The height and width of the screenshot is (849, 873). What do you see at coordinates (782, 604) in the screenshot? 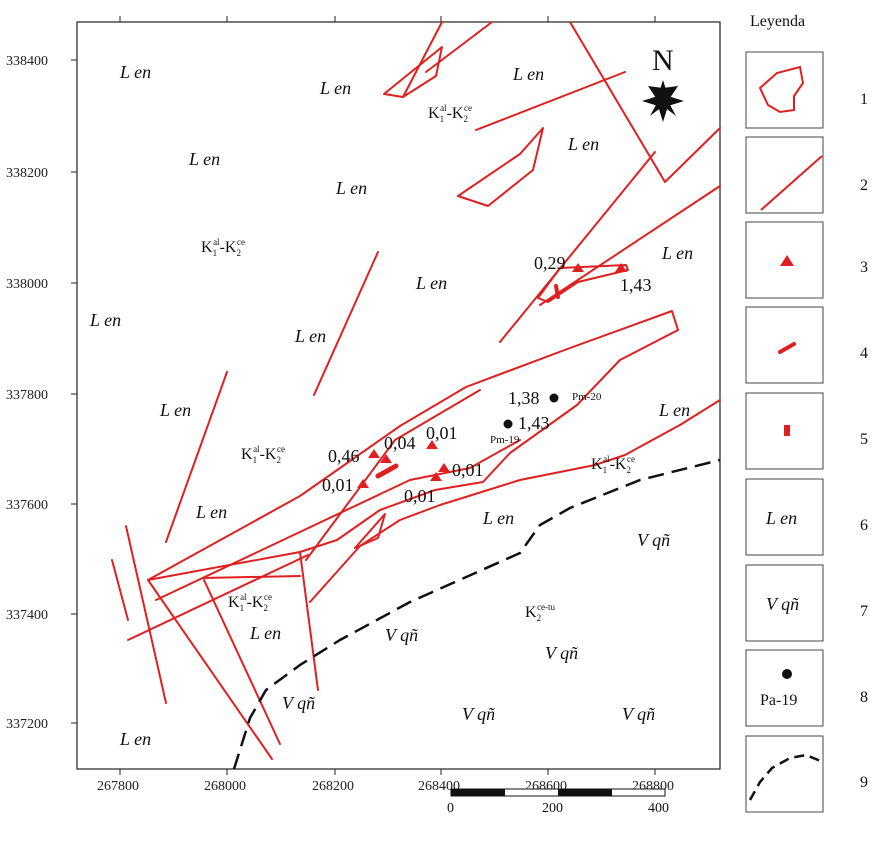
I see `vqn-unit-swatch: V qñ` at bounding box center [782, 604].